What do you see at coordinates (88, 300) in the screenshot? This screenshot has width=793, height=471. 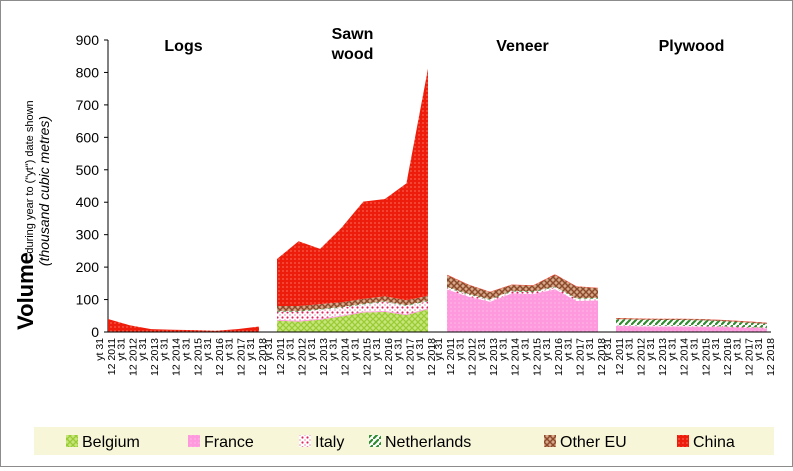 I see `y-tick-label: 100` at bounding box center [88, 300].